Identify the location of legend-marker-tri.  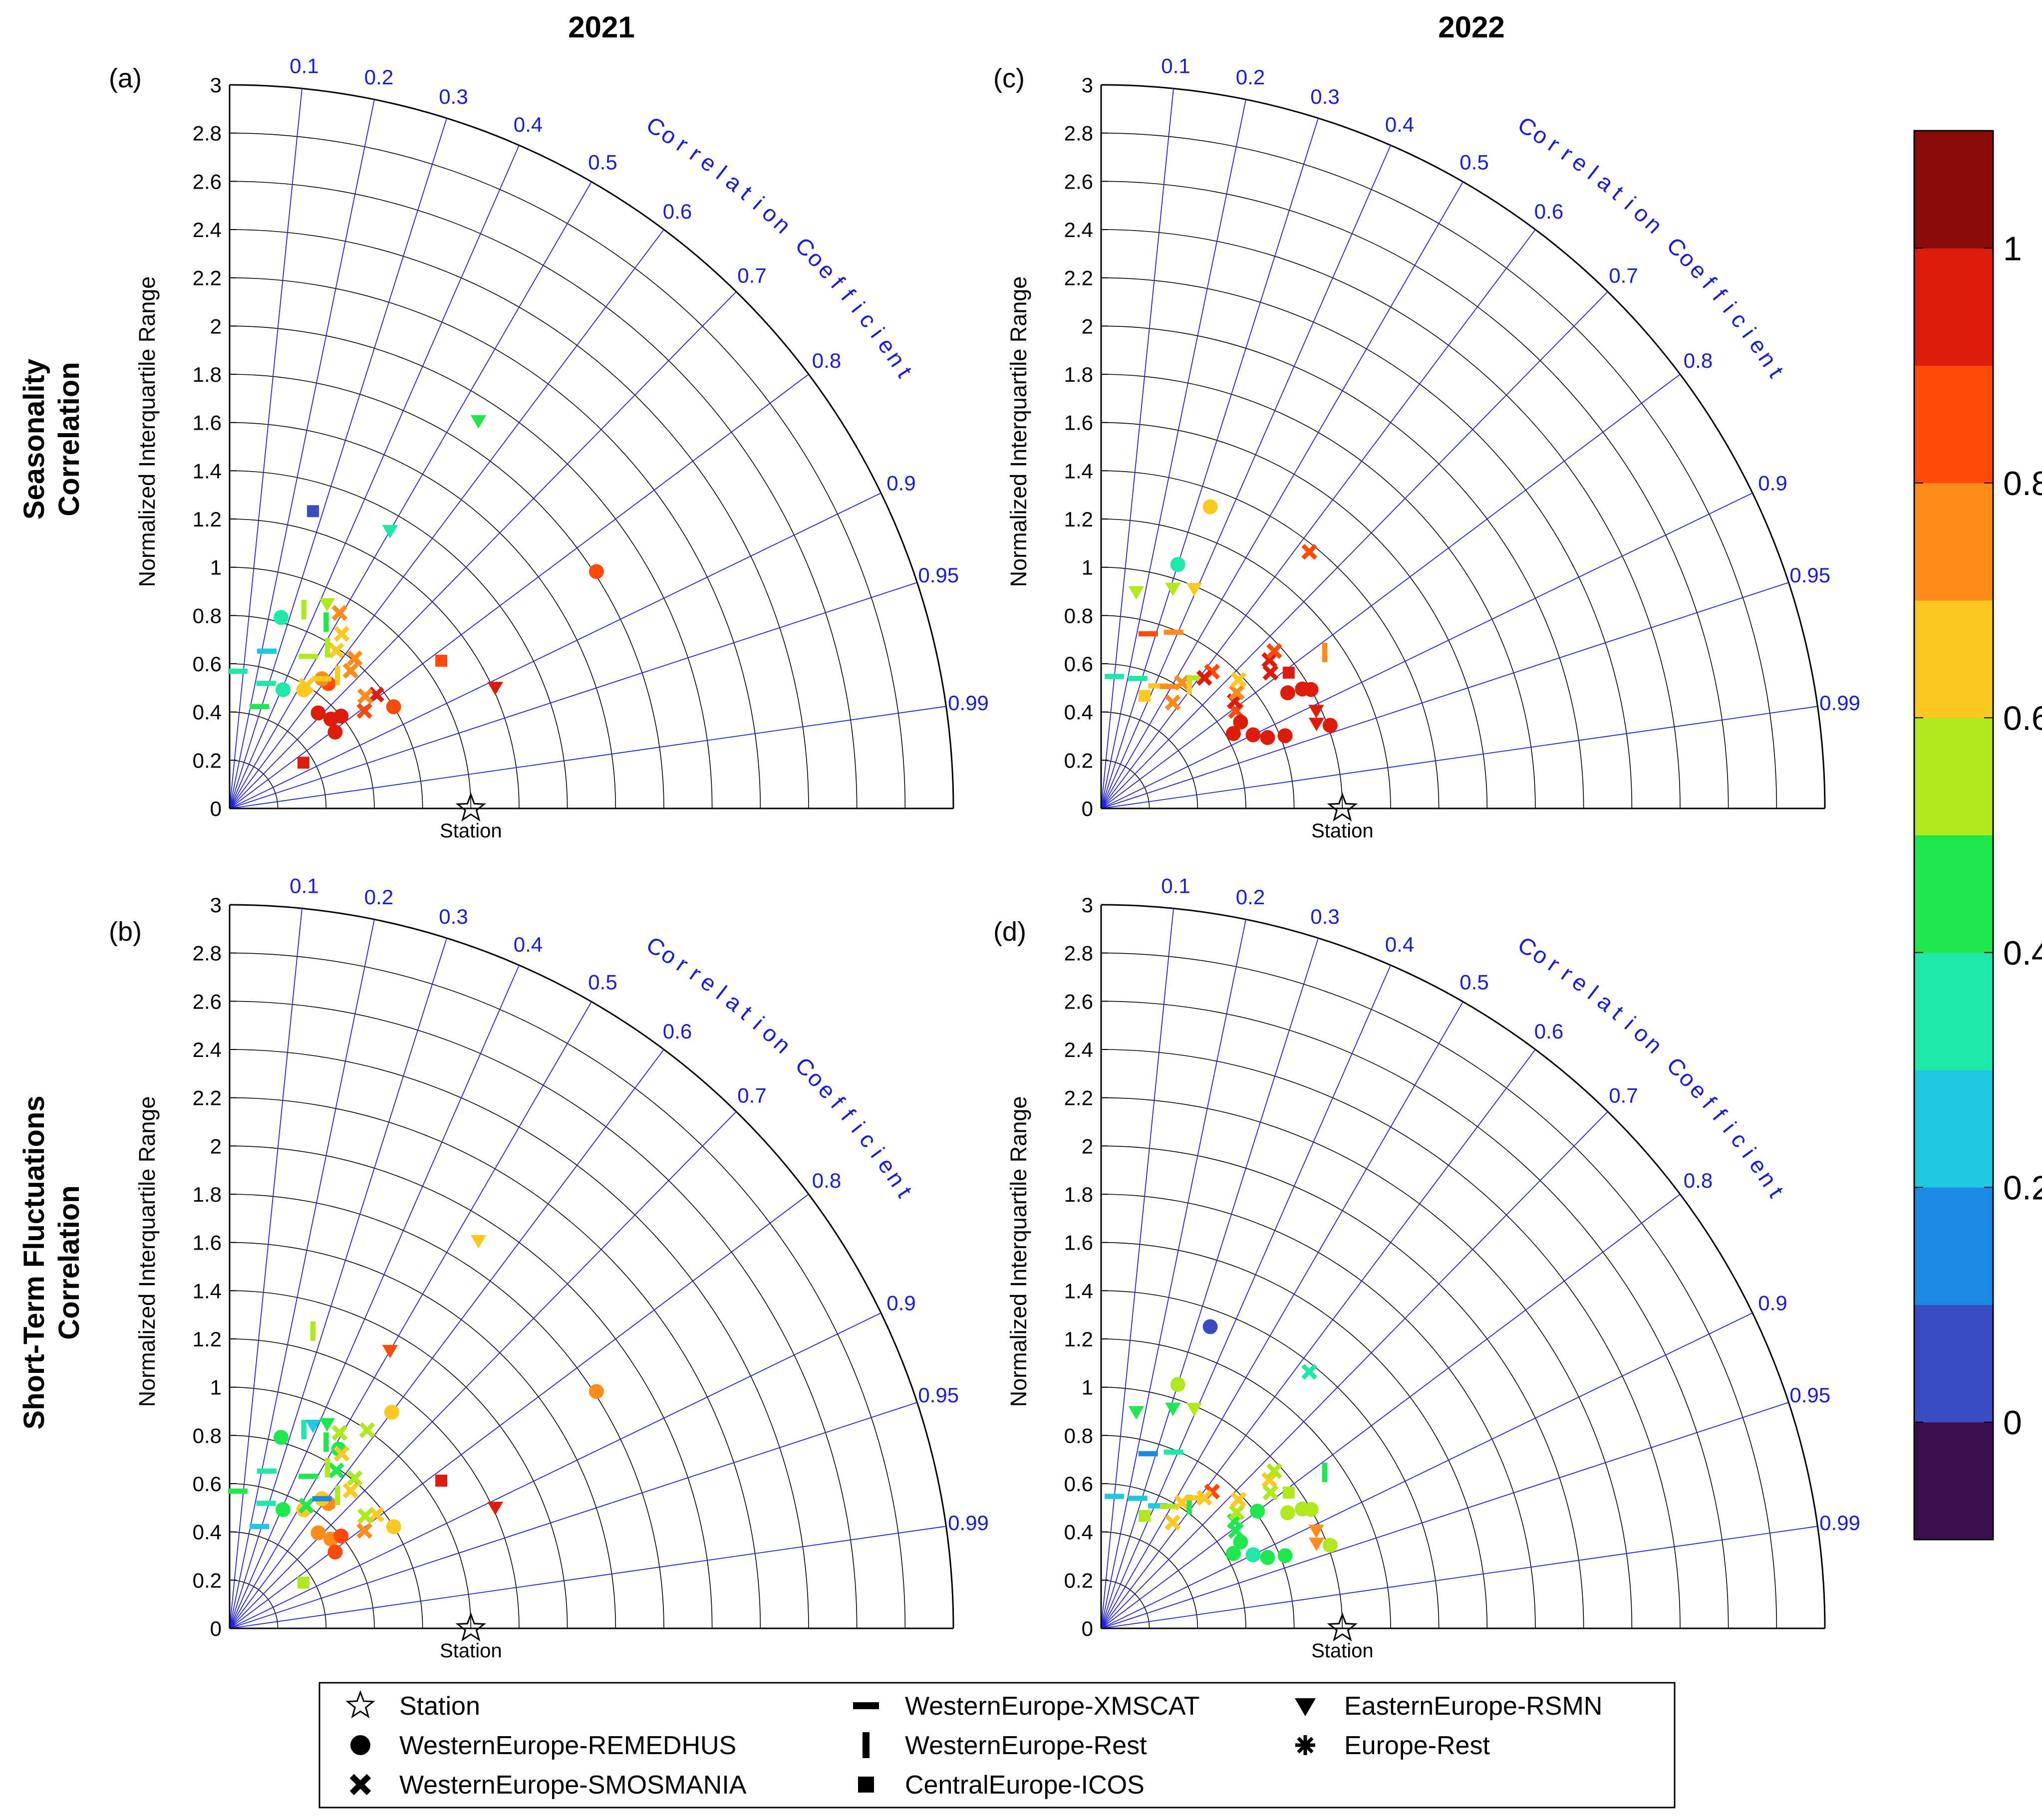
(1306, 1707).